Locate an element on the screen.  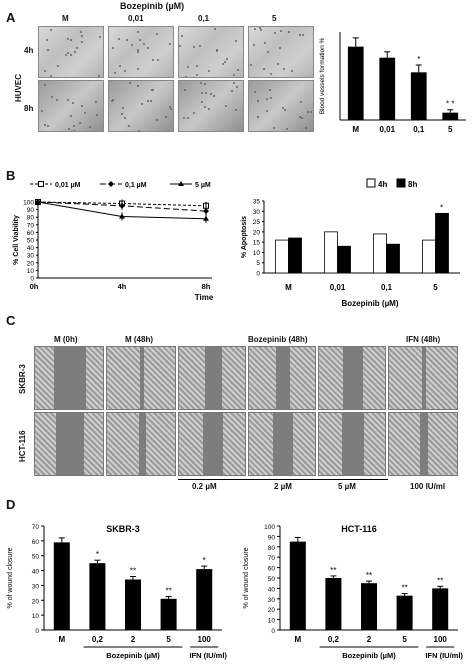
chart-title: SKBR-3 is located at coordinates (123, 529).